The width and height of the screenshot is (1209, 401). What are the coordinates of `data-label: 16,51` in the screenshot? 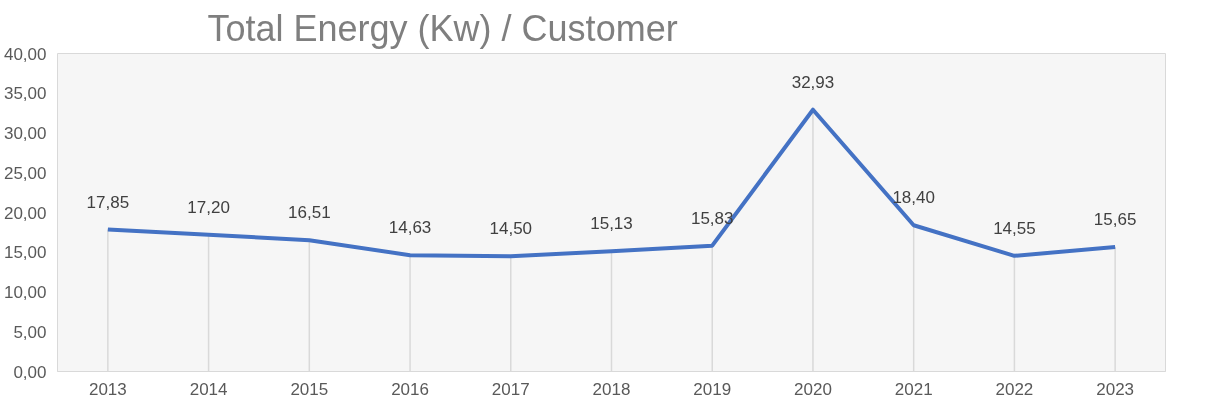 It's located at (309, 213).